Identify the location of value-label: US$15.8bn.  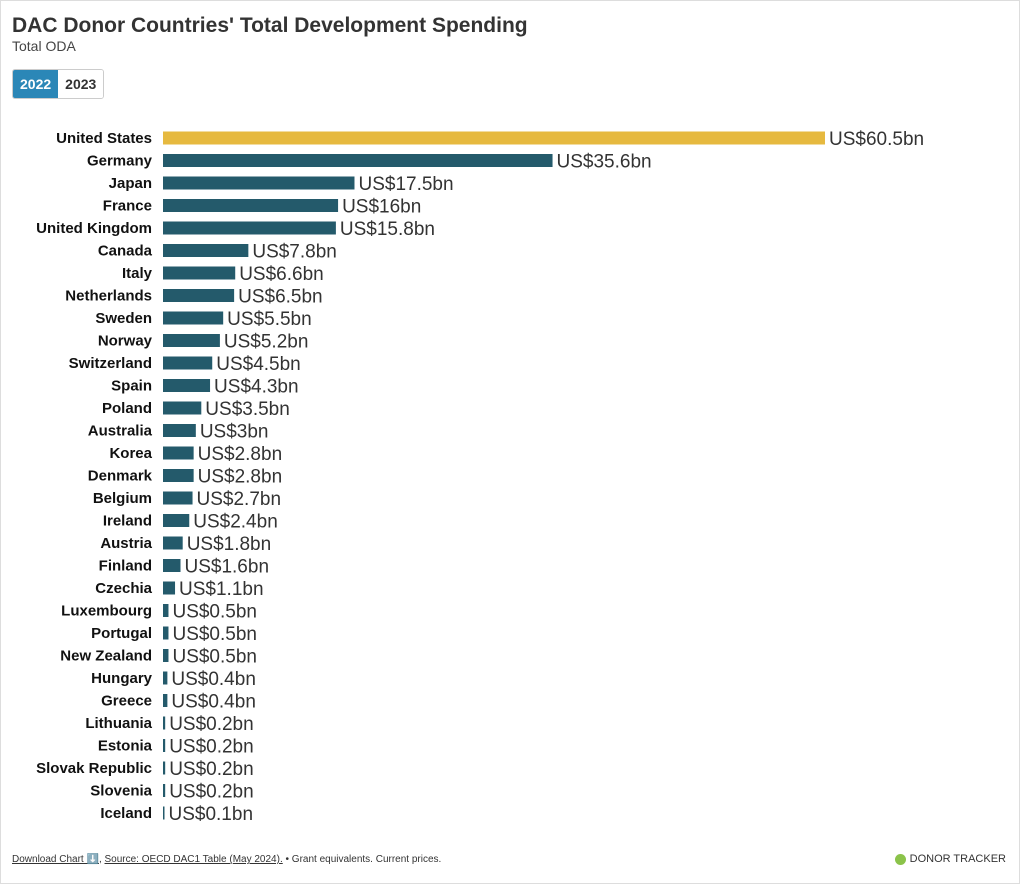
(387, 229).